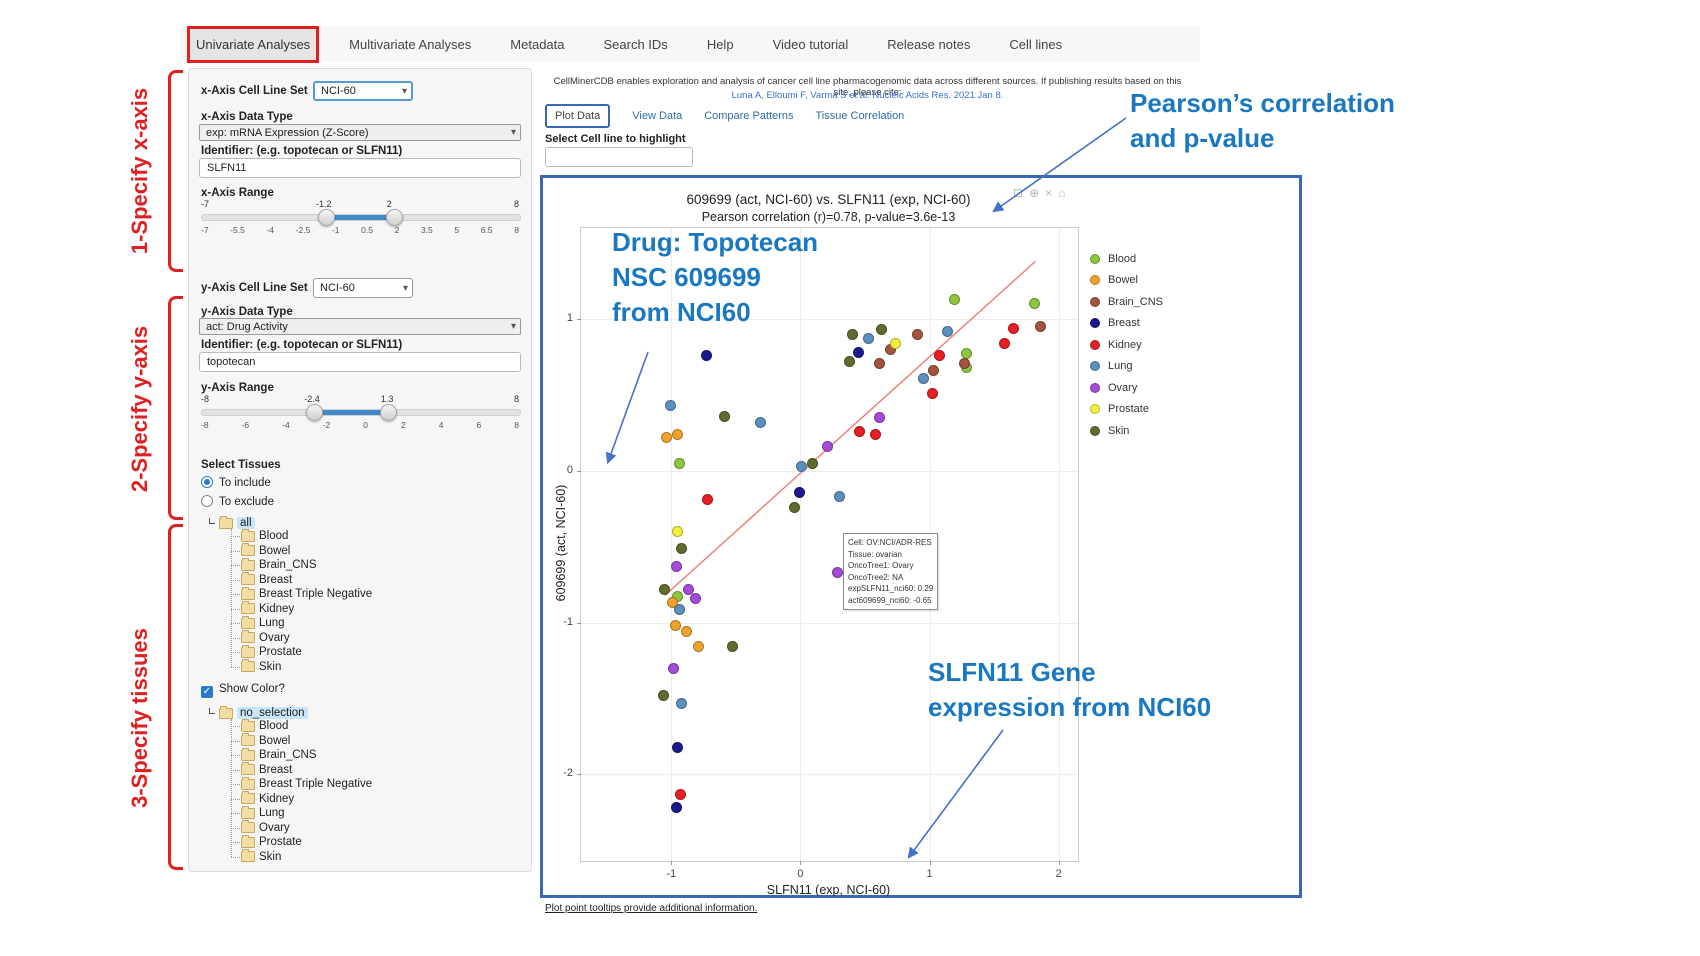  I want to click on nav-tab-video-tutorial: Video tutorial, so click(810, 44).